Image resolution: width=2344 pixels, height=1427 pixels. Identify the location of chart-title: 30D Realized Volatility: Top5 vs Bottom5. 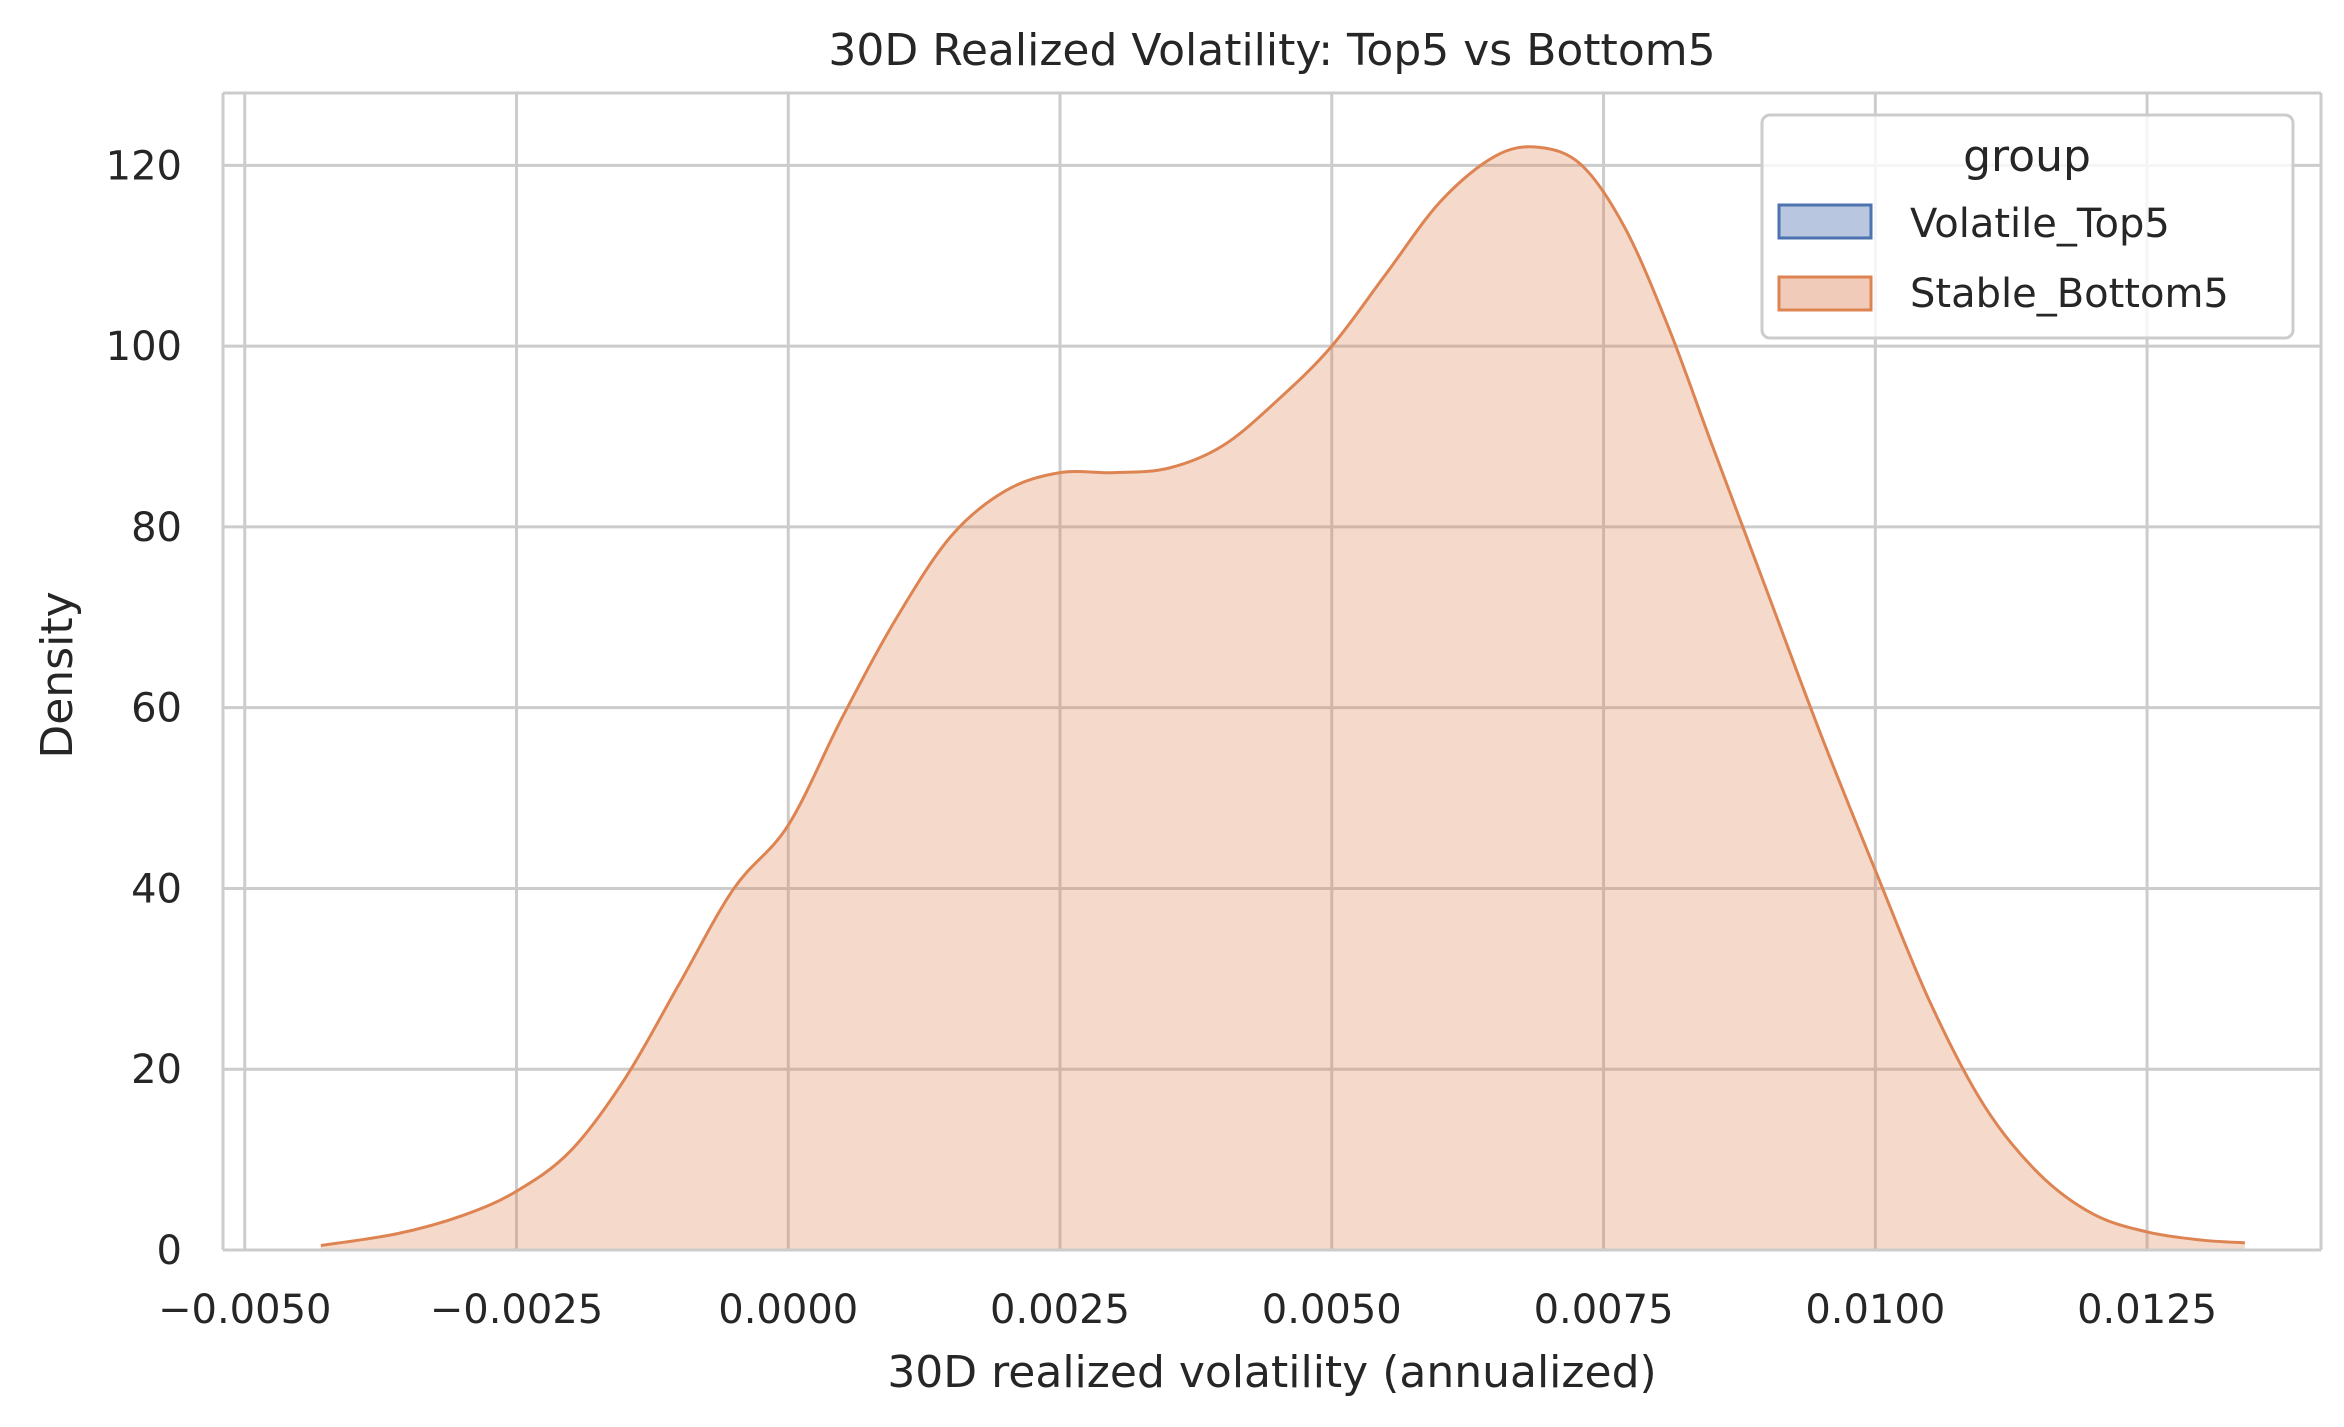
(1271, 50).